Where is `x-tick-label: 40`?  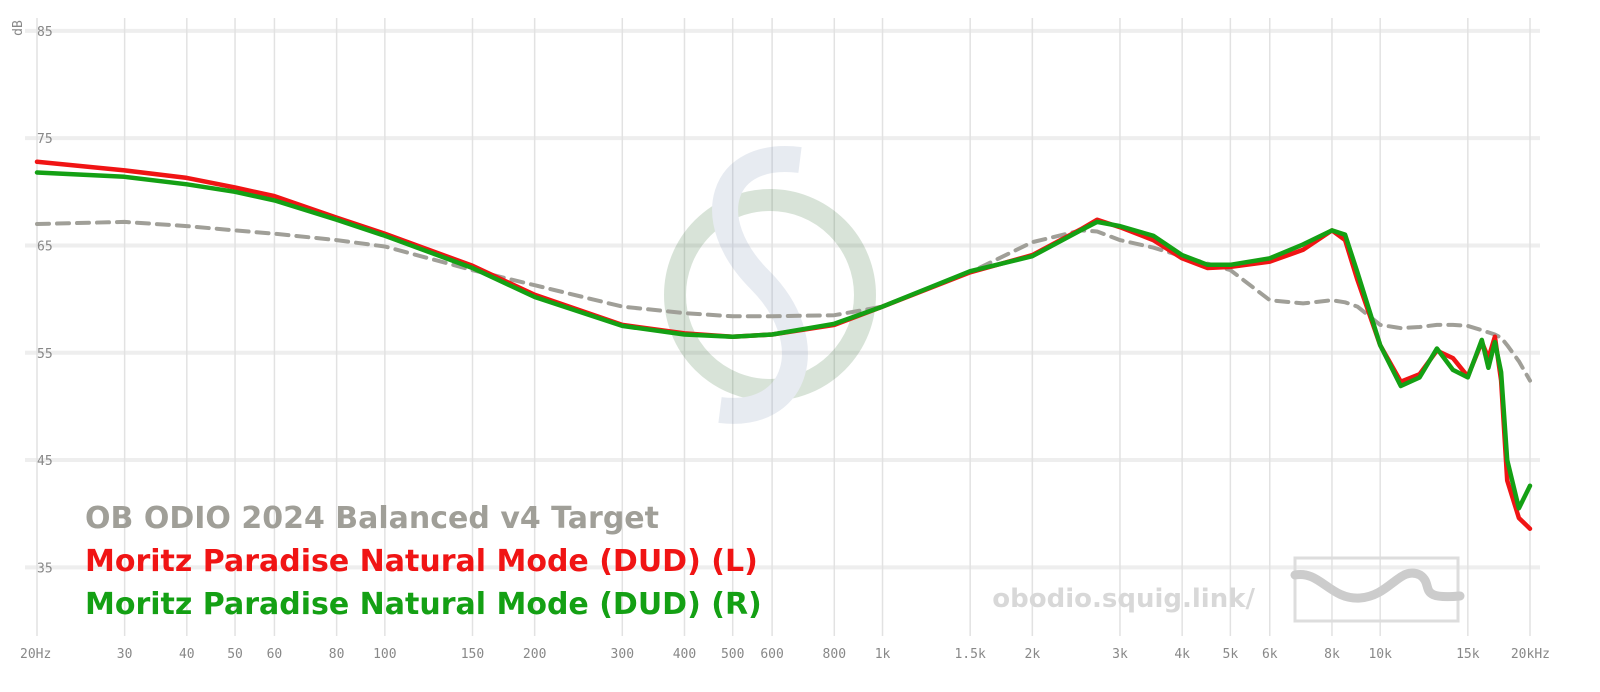
x-tick-label: 40 is located at coordinates (187, 654).